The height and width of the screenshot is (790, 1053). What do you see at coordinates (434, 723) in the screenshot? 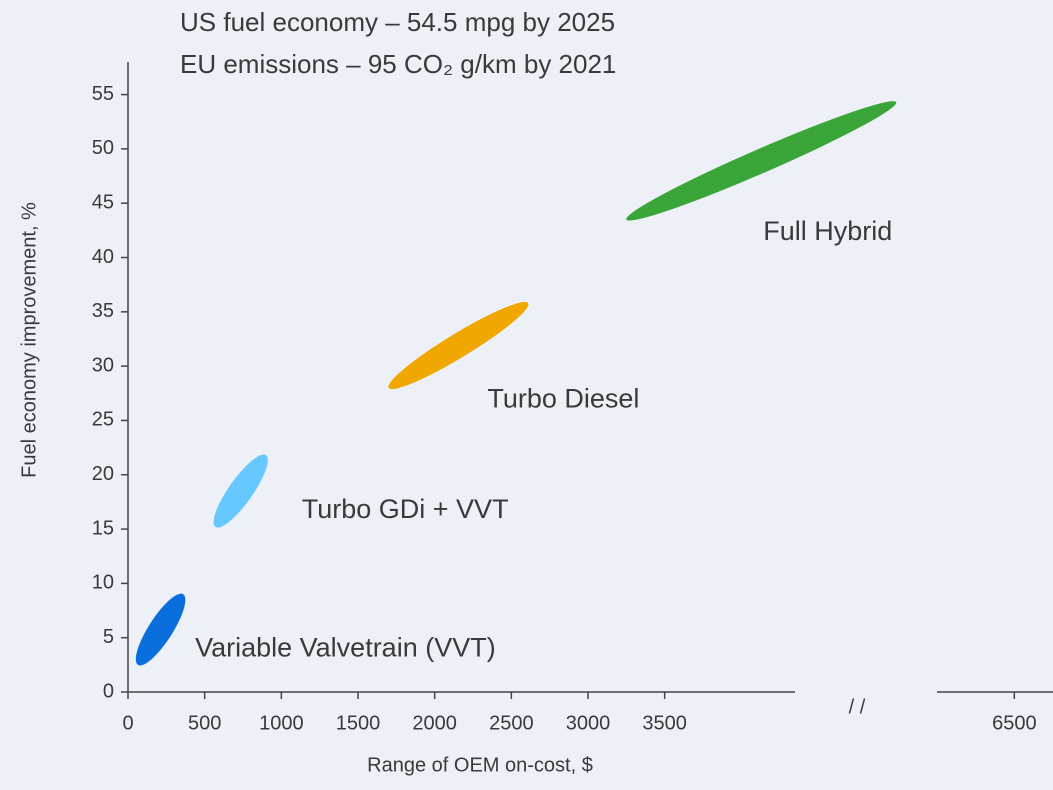
I see `x-tick-label: 2000` at bounding box center [434, 723].